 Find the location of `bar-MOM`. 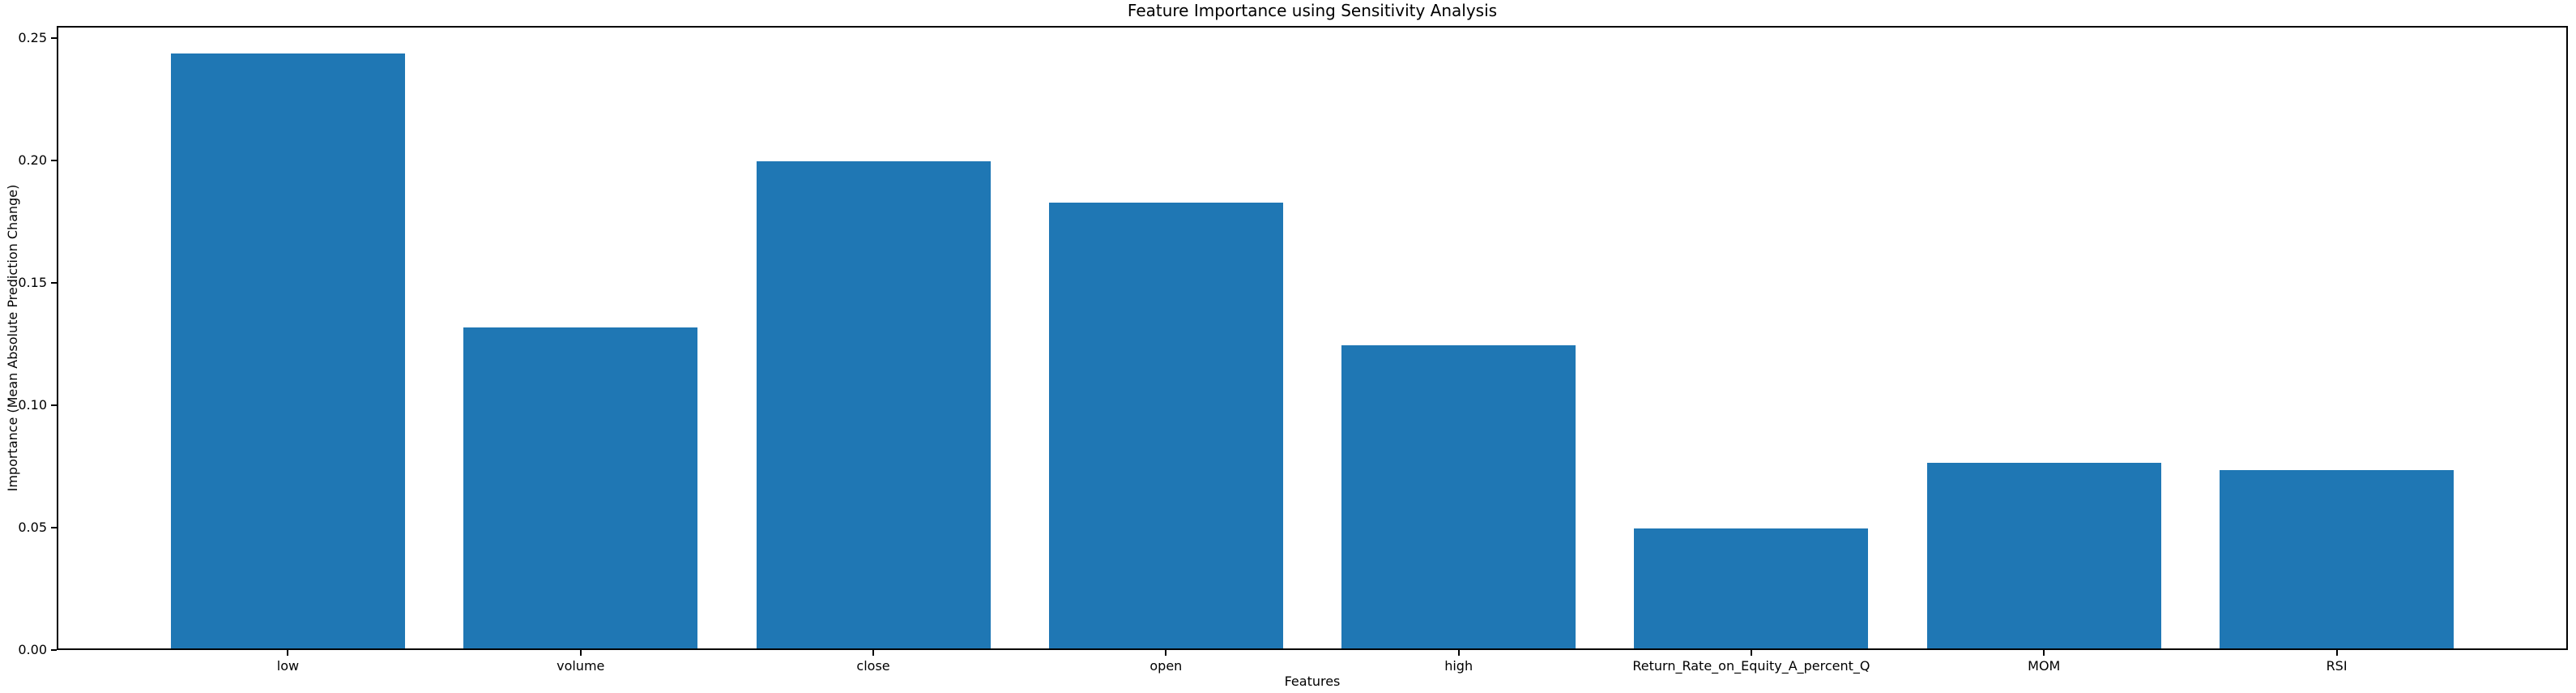

bar-MOM is located at coordinates (2044, 555).